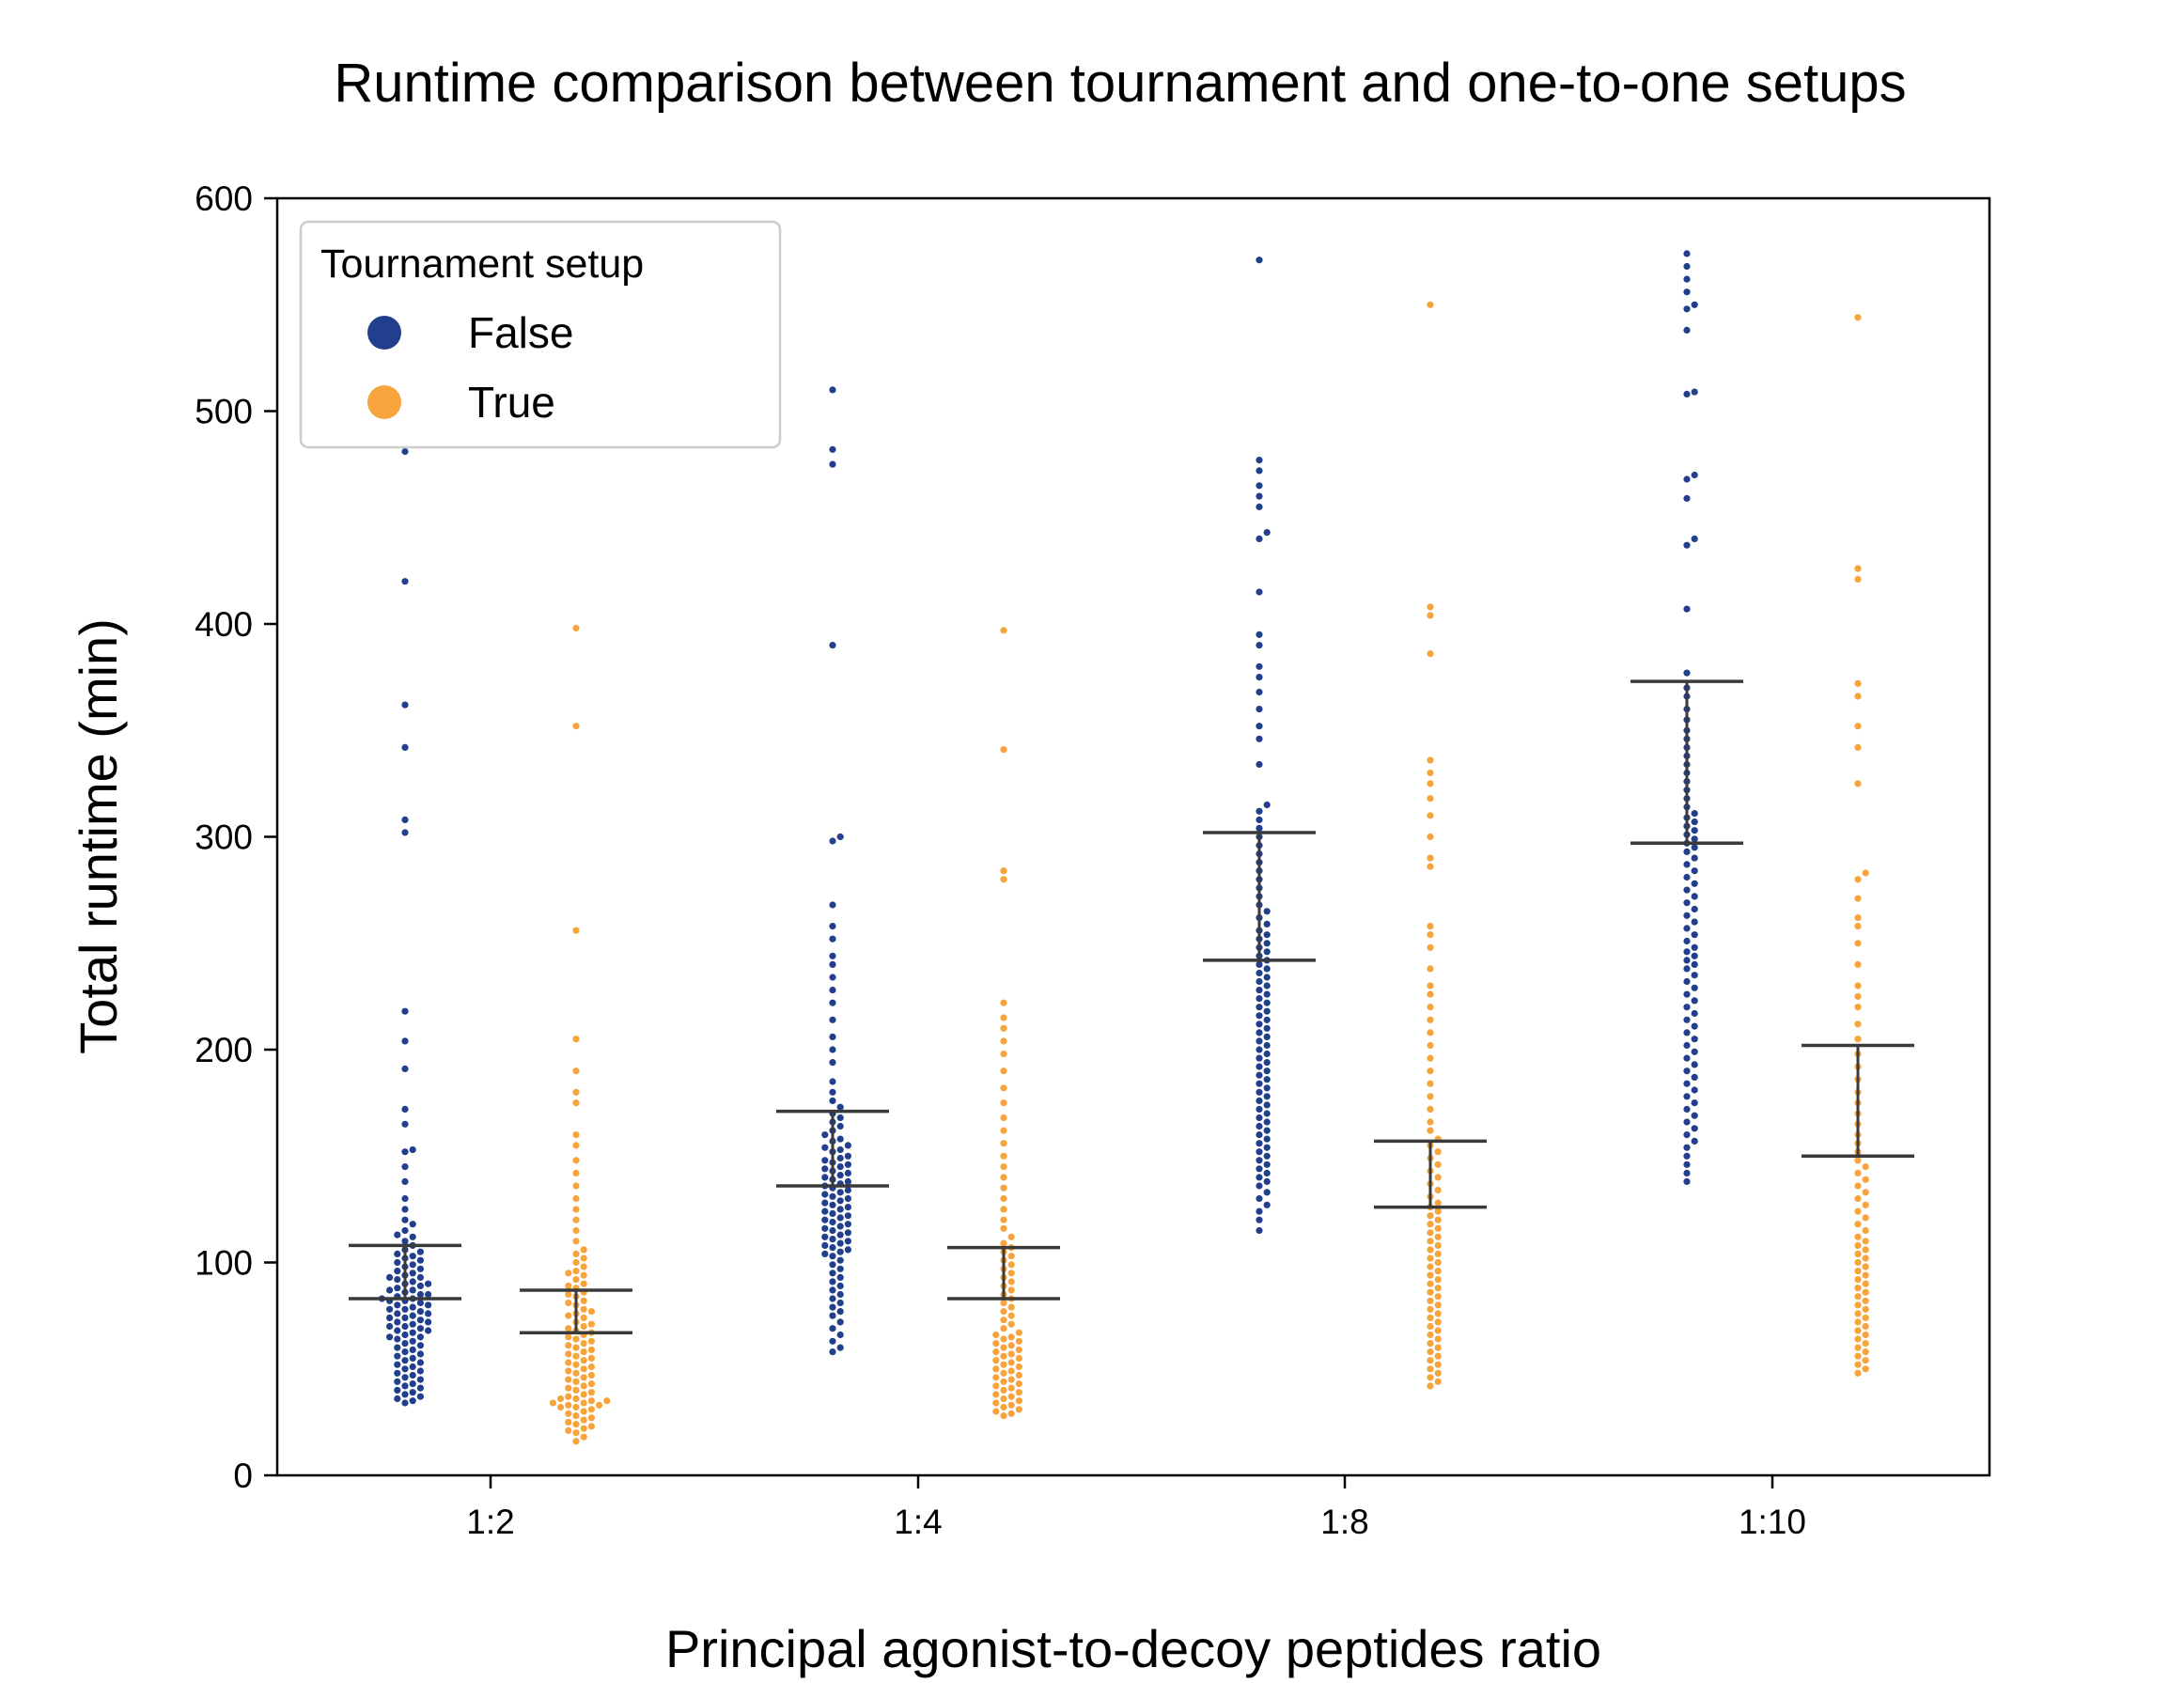 The width and height of the screenshot is (2184, 1683). Describe the element at coordinates (1344, 1522) in the screenshot. I see `x-tick-label: 1:8` at that location.